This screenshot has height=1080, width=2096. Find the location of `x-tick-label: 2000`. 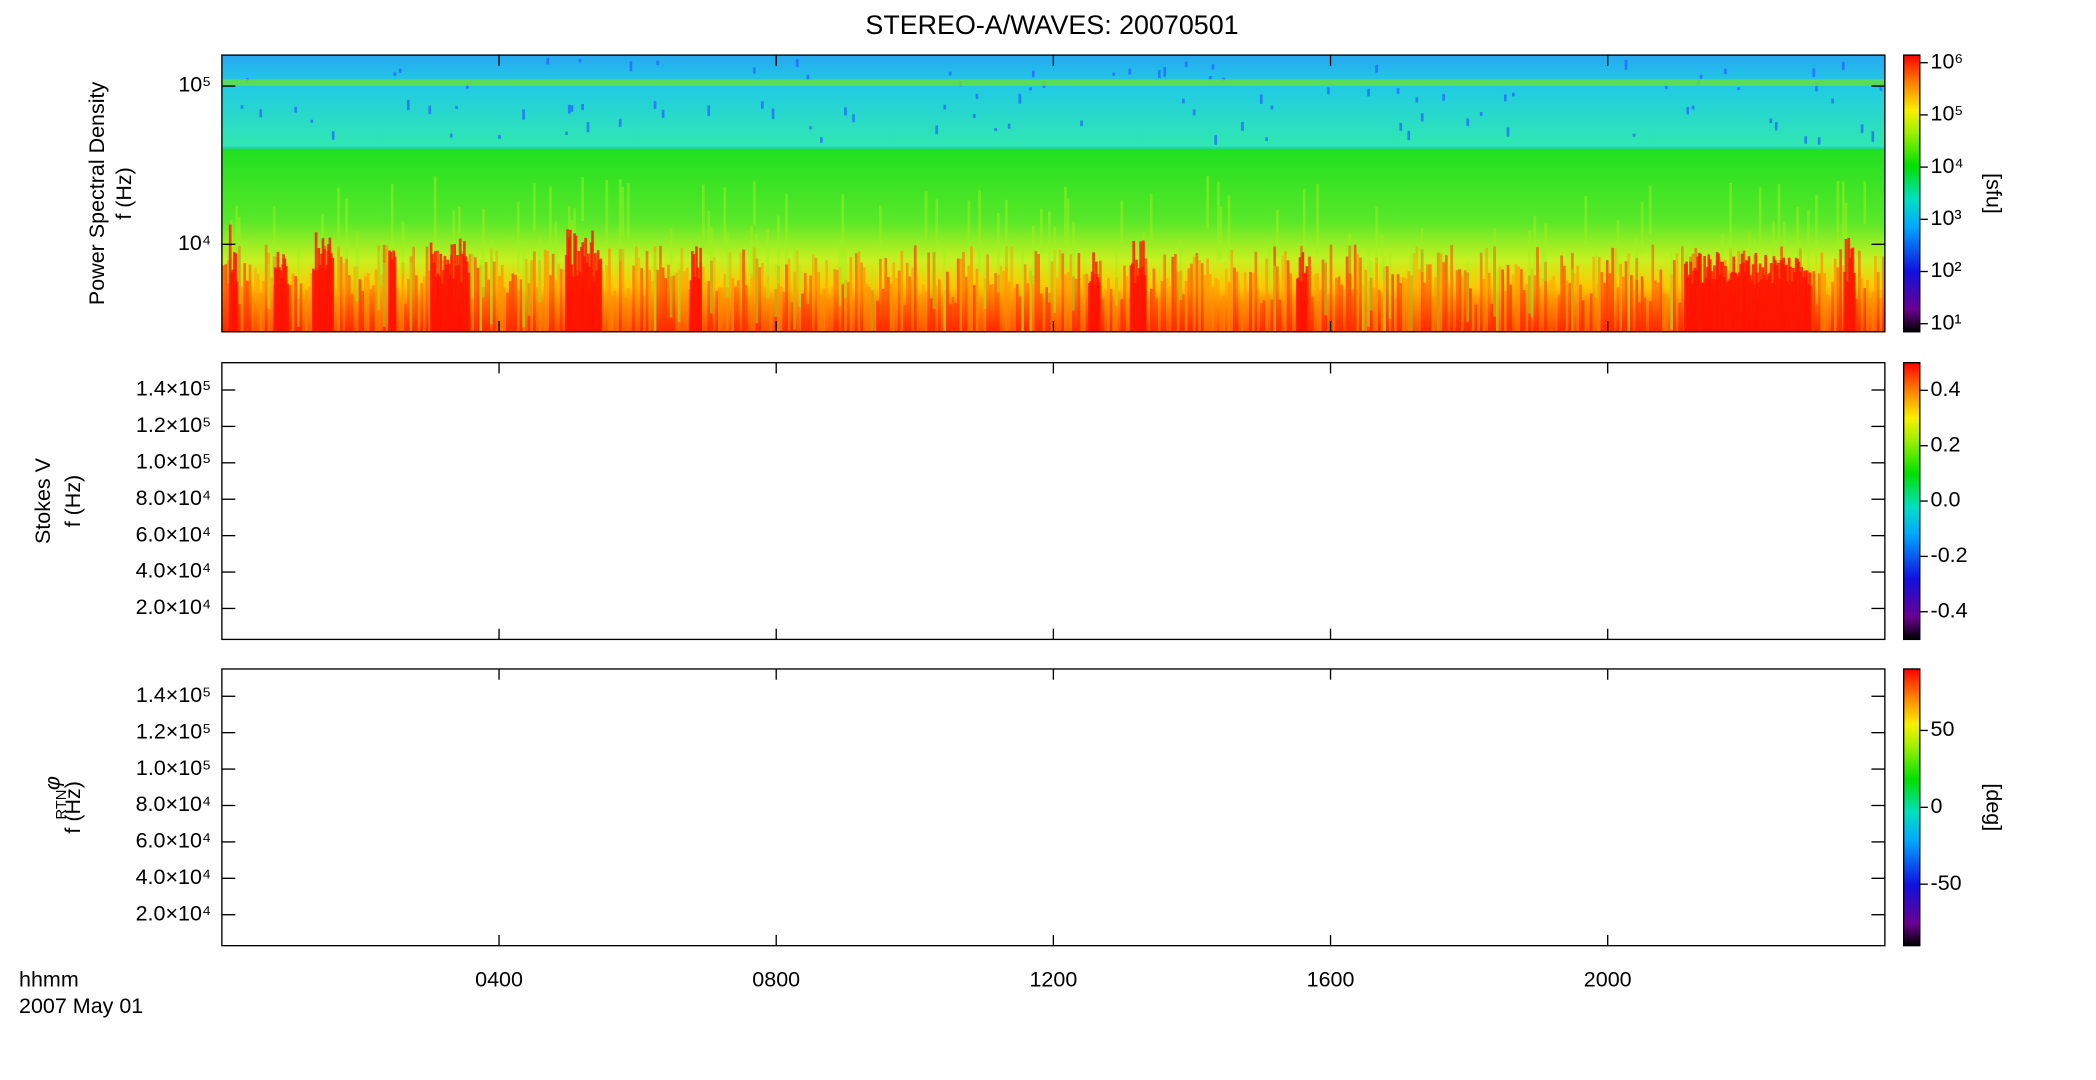

x-tick-label: 2000 is located at coordinates (1608, 979).